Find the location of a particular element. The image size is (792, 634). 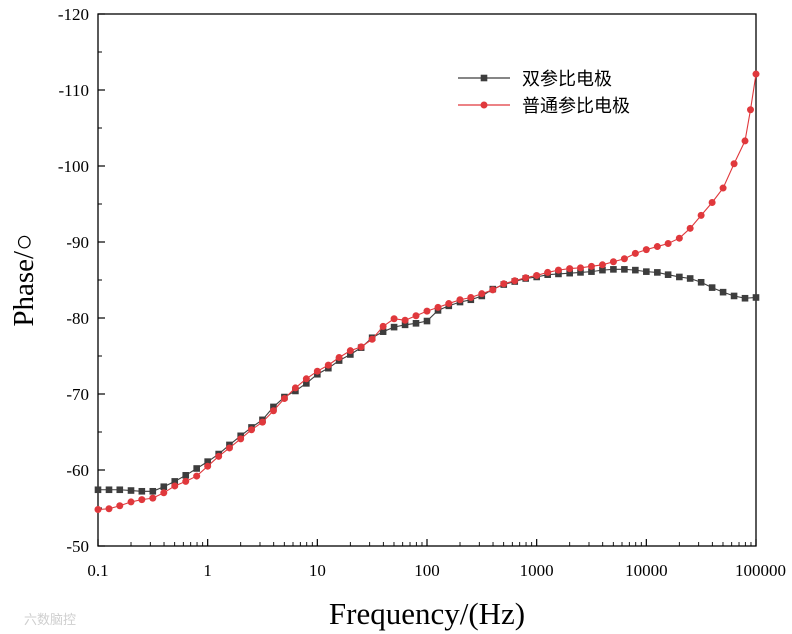

x-tick-label: 1 is located at coordinates (207, 570).